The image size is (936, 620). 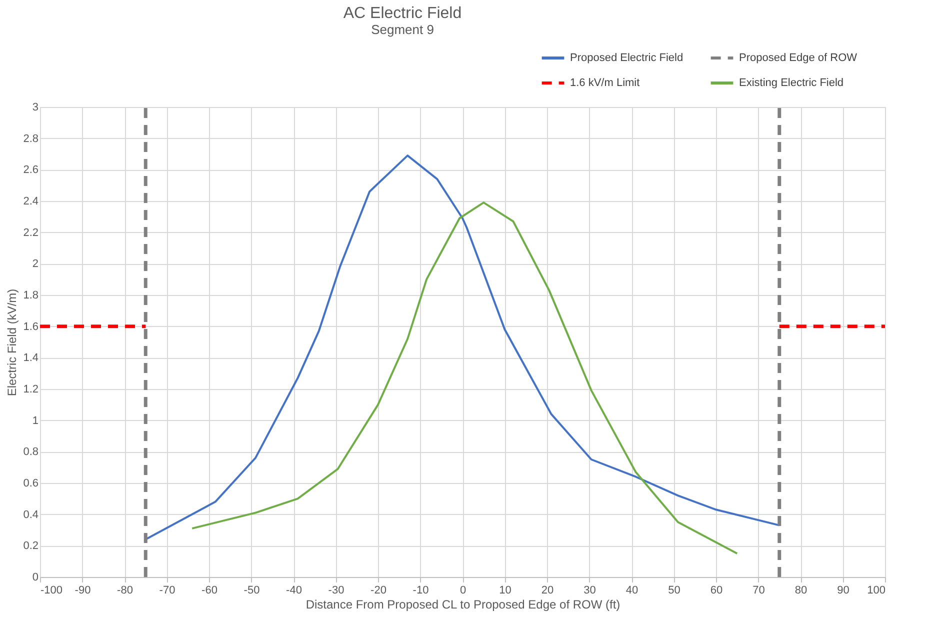 I want to click on x-tick-label: 80, so click(x=801, y=590).